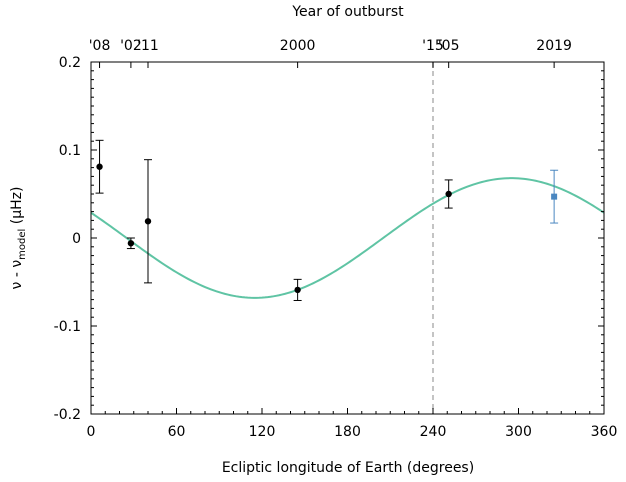  I want to click on top-tick-label: 2000, so click(298, 46).